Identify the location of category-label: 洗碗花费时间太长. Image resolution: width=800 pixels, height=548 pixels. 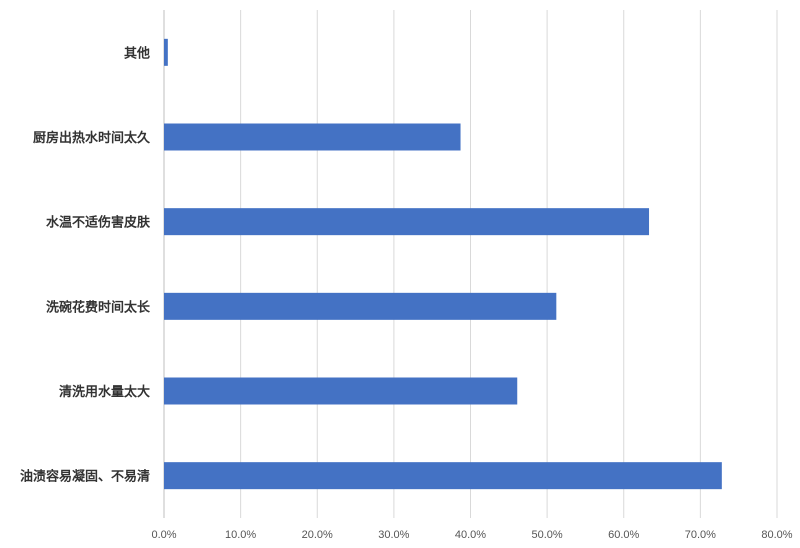
(98, 307).